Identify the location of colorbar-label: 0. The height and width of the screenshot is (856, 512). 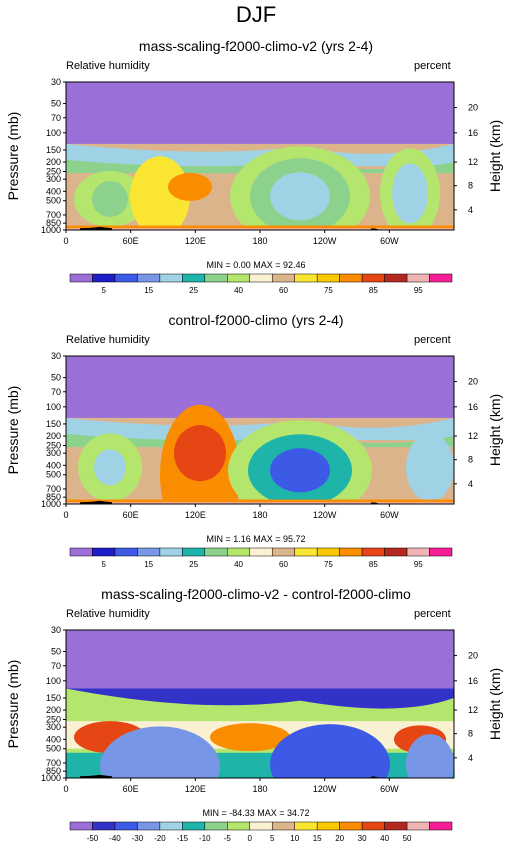
(250, 838).